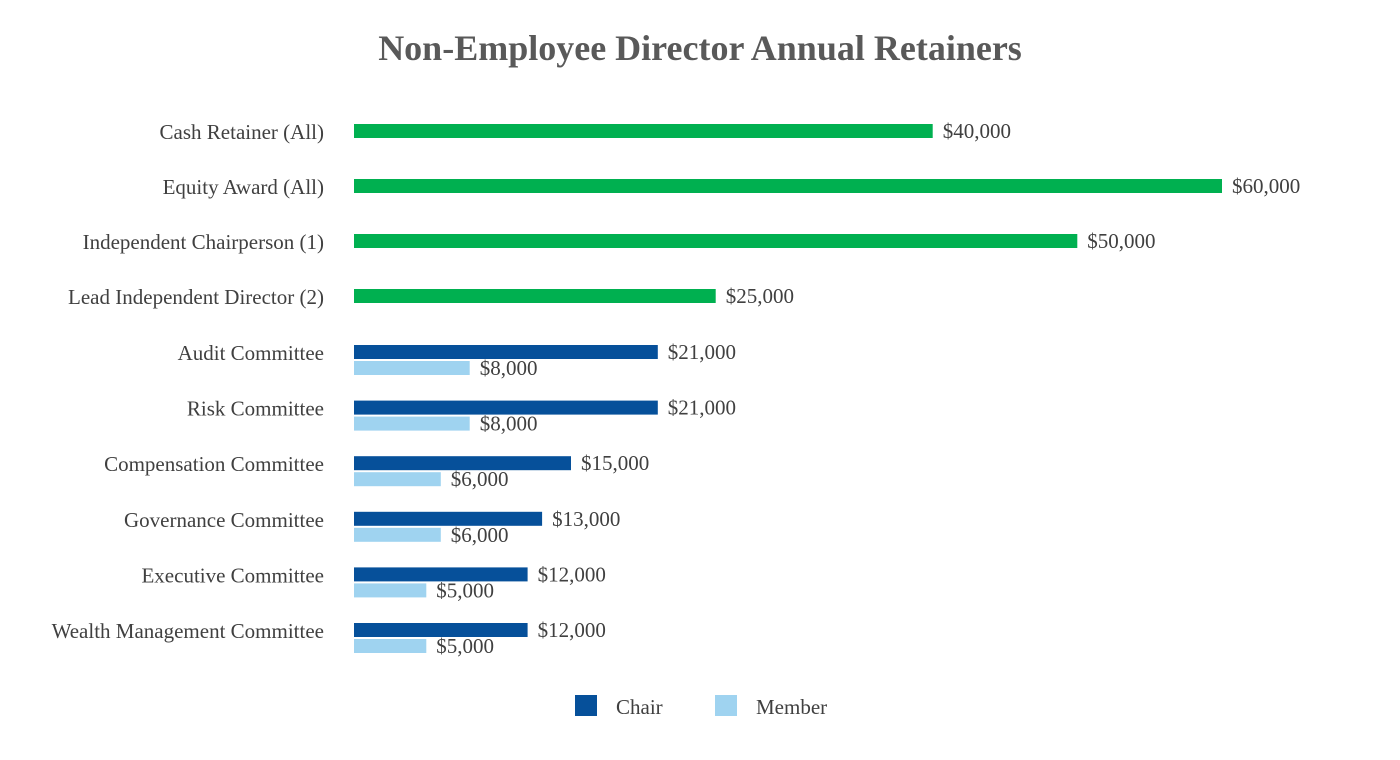  I want to click on category-label: Equity Award (All), so click(243, 187).